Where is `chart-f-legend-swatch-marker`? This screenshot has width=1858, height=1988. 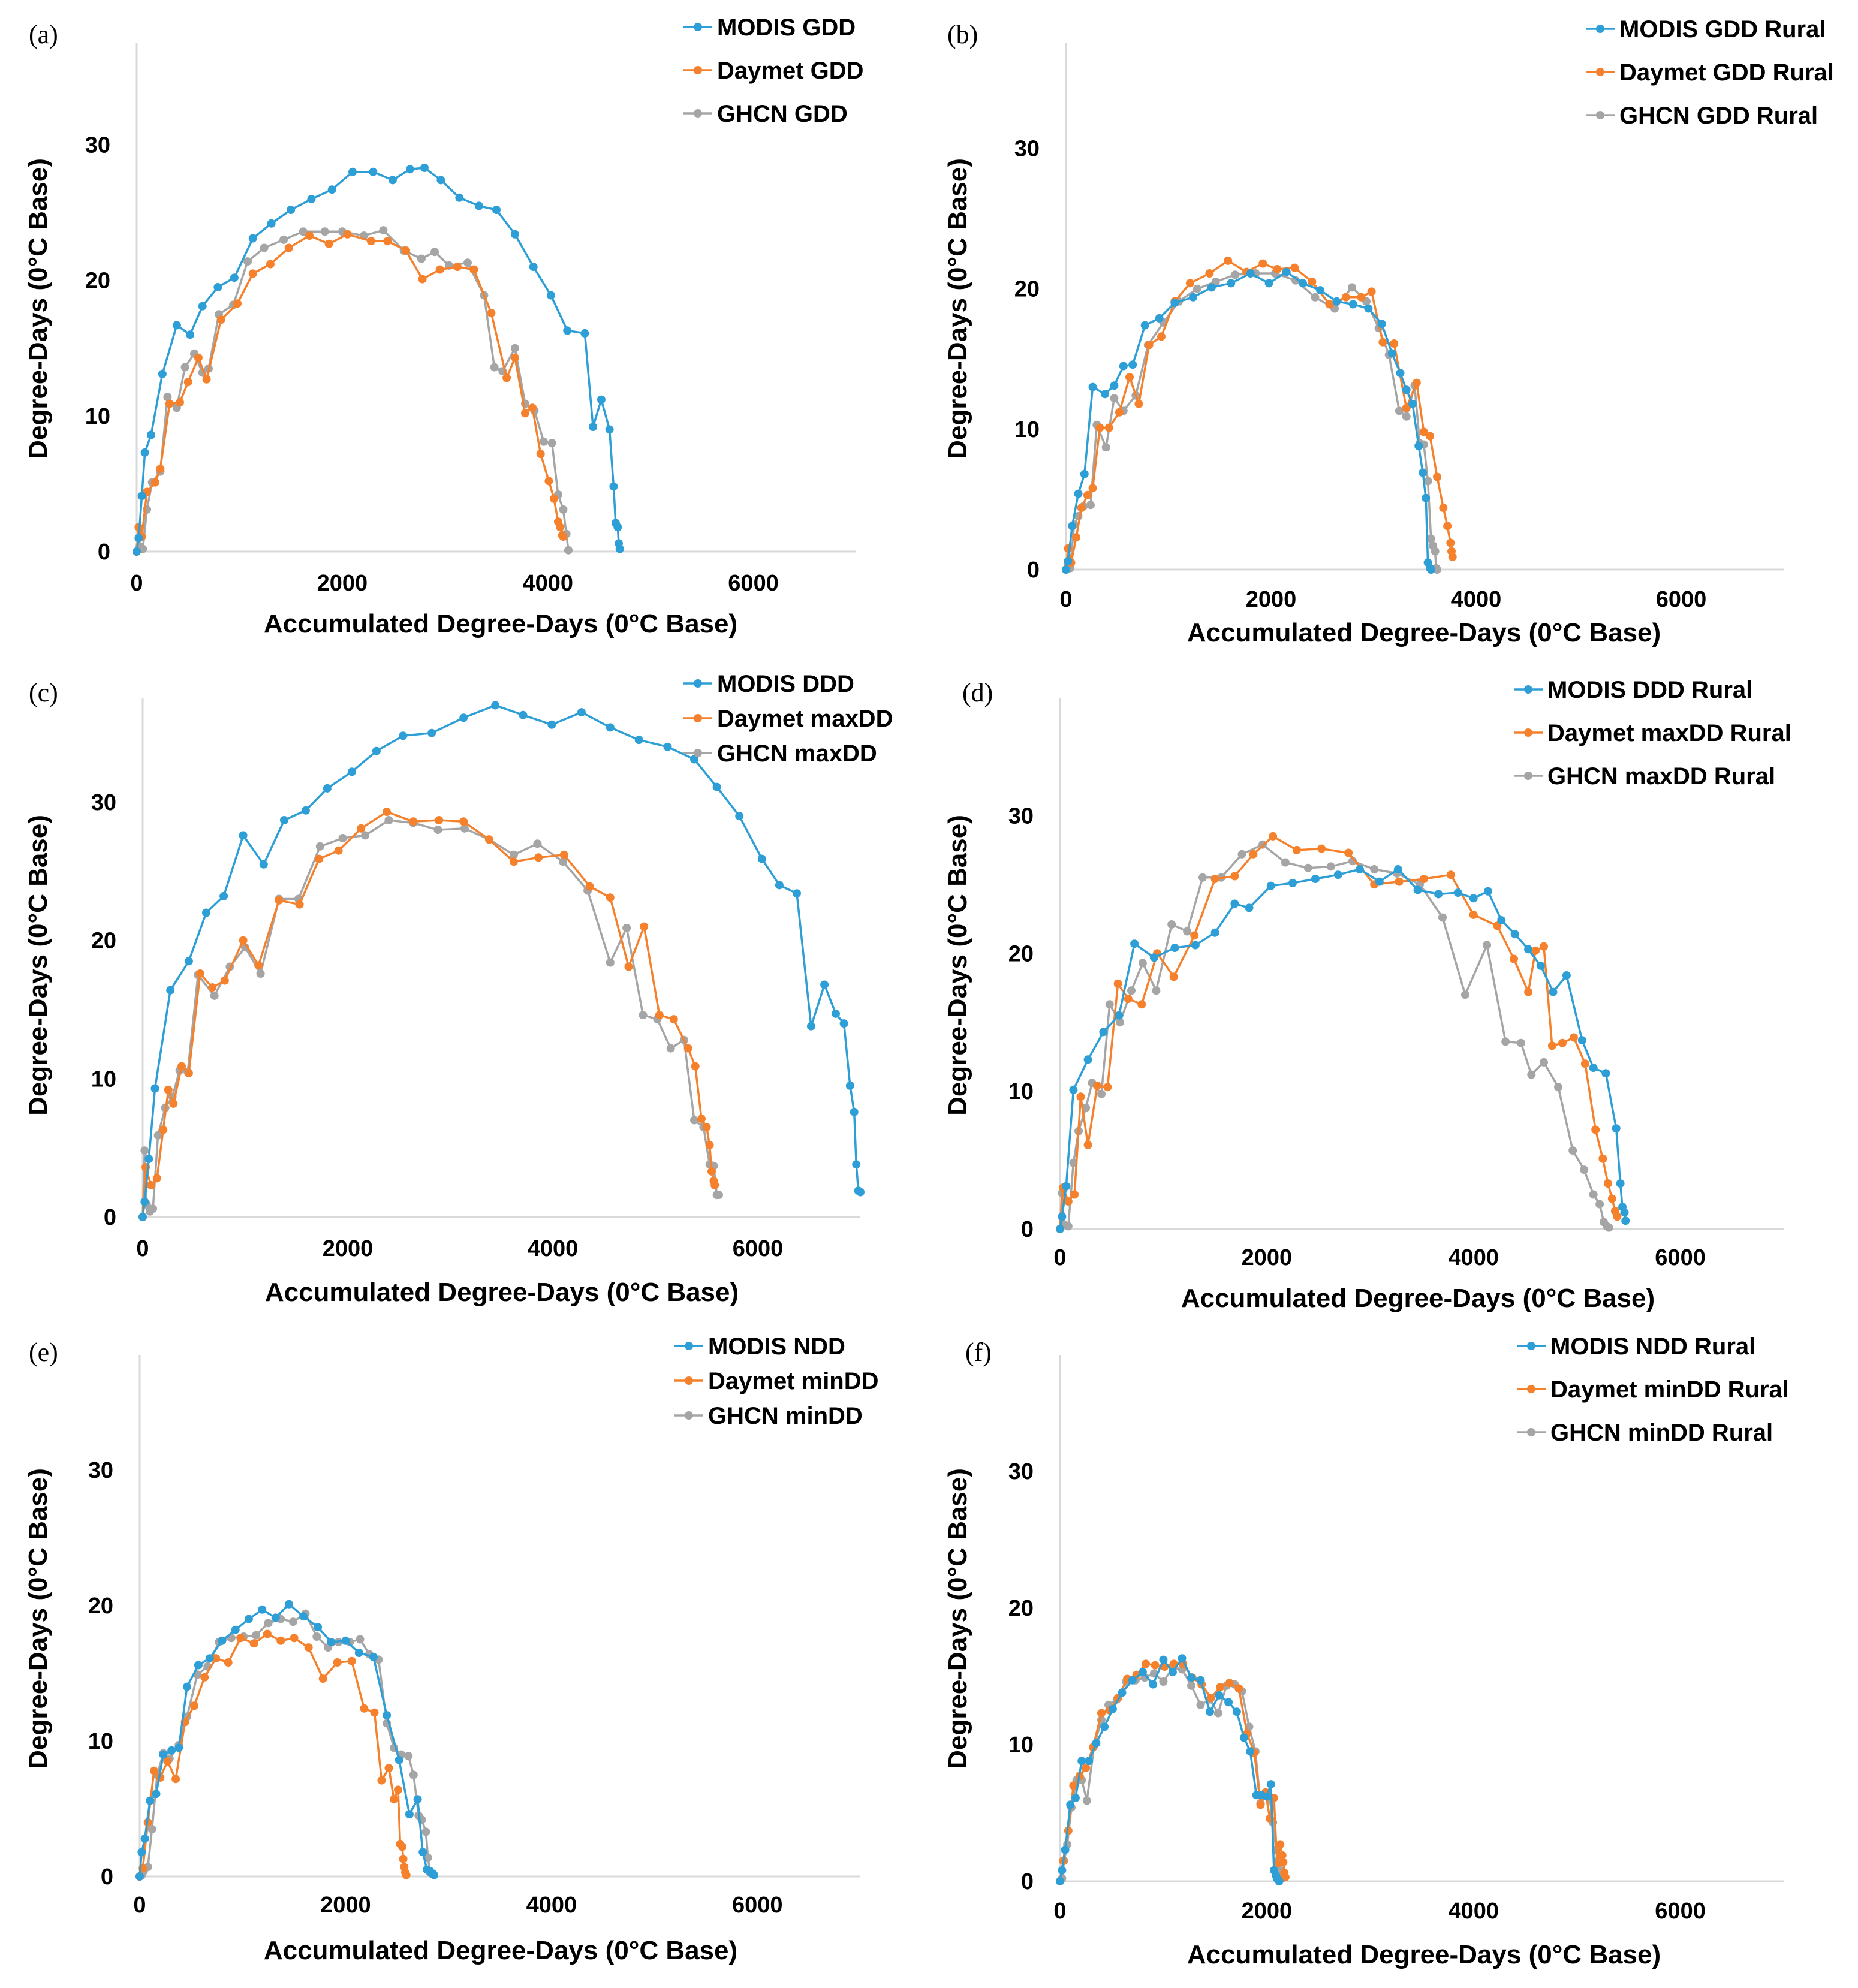 chart-f-legend-swatch-marker is located at coordinates (1531, 1432).